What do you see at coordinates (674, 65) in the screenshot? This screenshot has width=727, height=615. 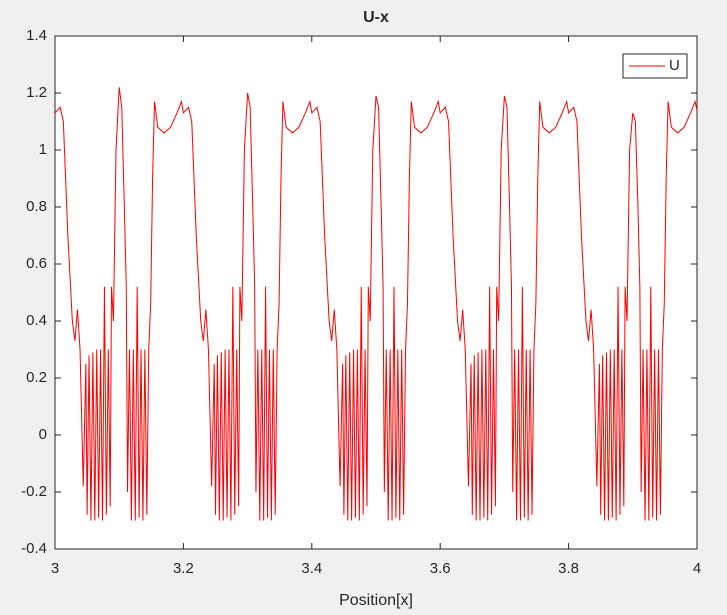 I see `legend-label: U` at bounding box center [674, 65].